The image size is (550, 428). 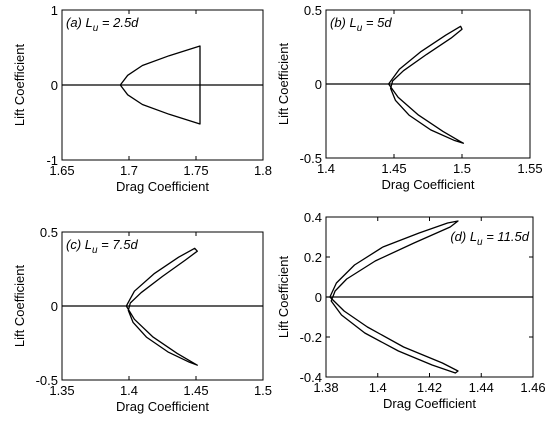 I want to click on y-tick-label: -1, so click(x=52, y=160).